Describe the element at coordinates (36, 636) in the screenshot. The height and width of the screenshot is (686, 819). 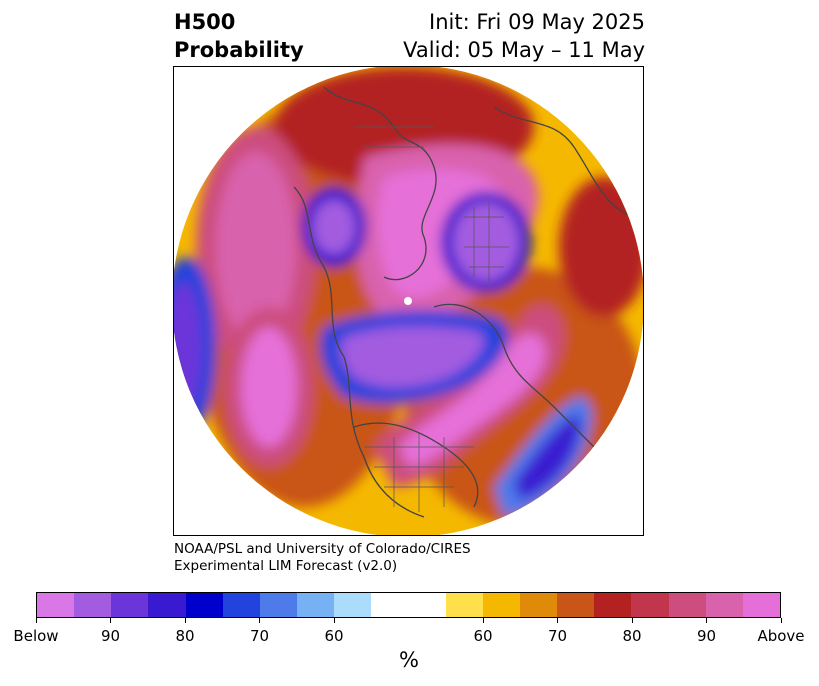
I see `colorbar-tick-label: Below` at that location.